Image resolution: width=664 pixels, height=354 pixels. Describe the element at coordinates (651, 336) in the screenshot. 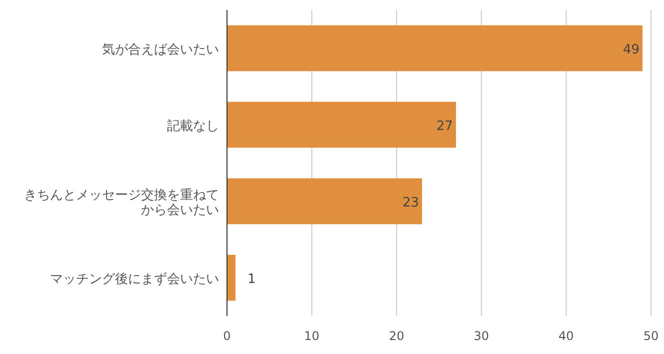

I see `x-tick-label: 50` at that location.